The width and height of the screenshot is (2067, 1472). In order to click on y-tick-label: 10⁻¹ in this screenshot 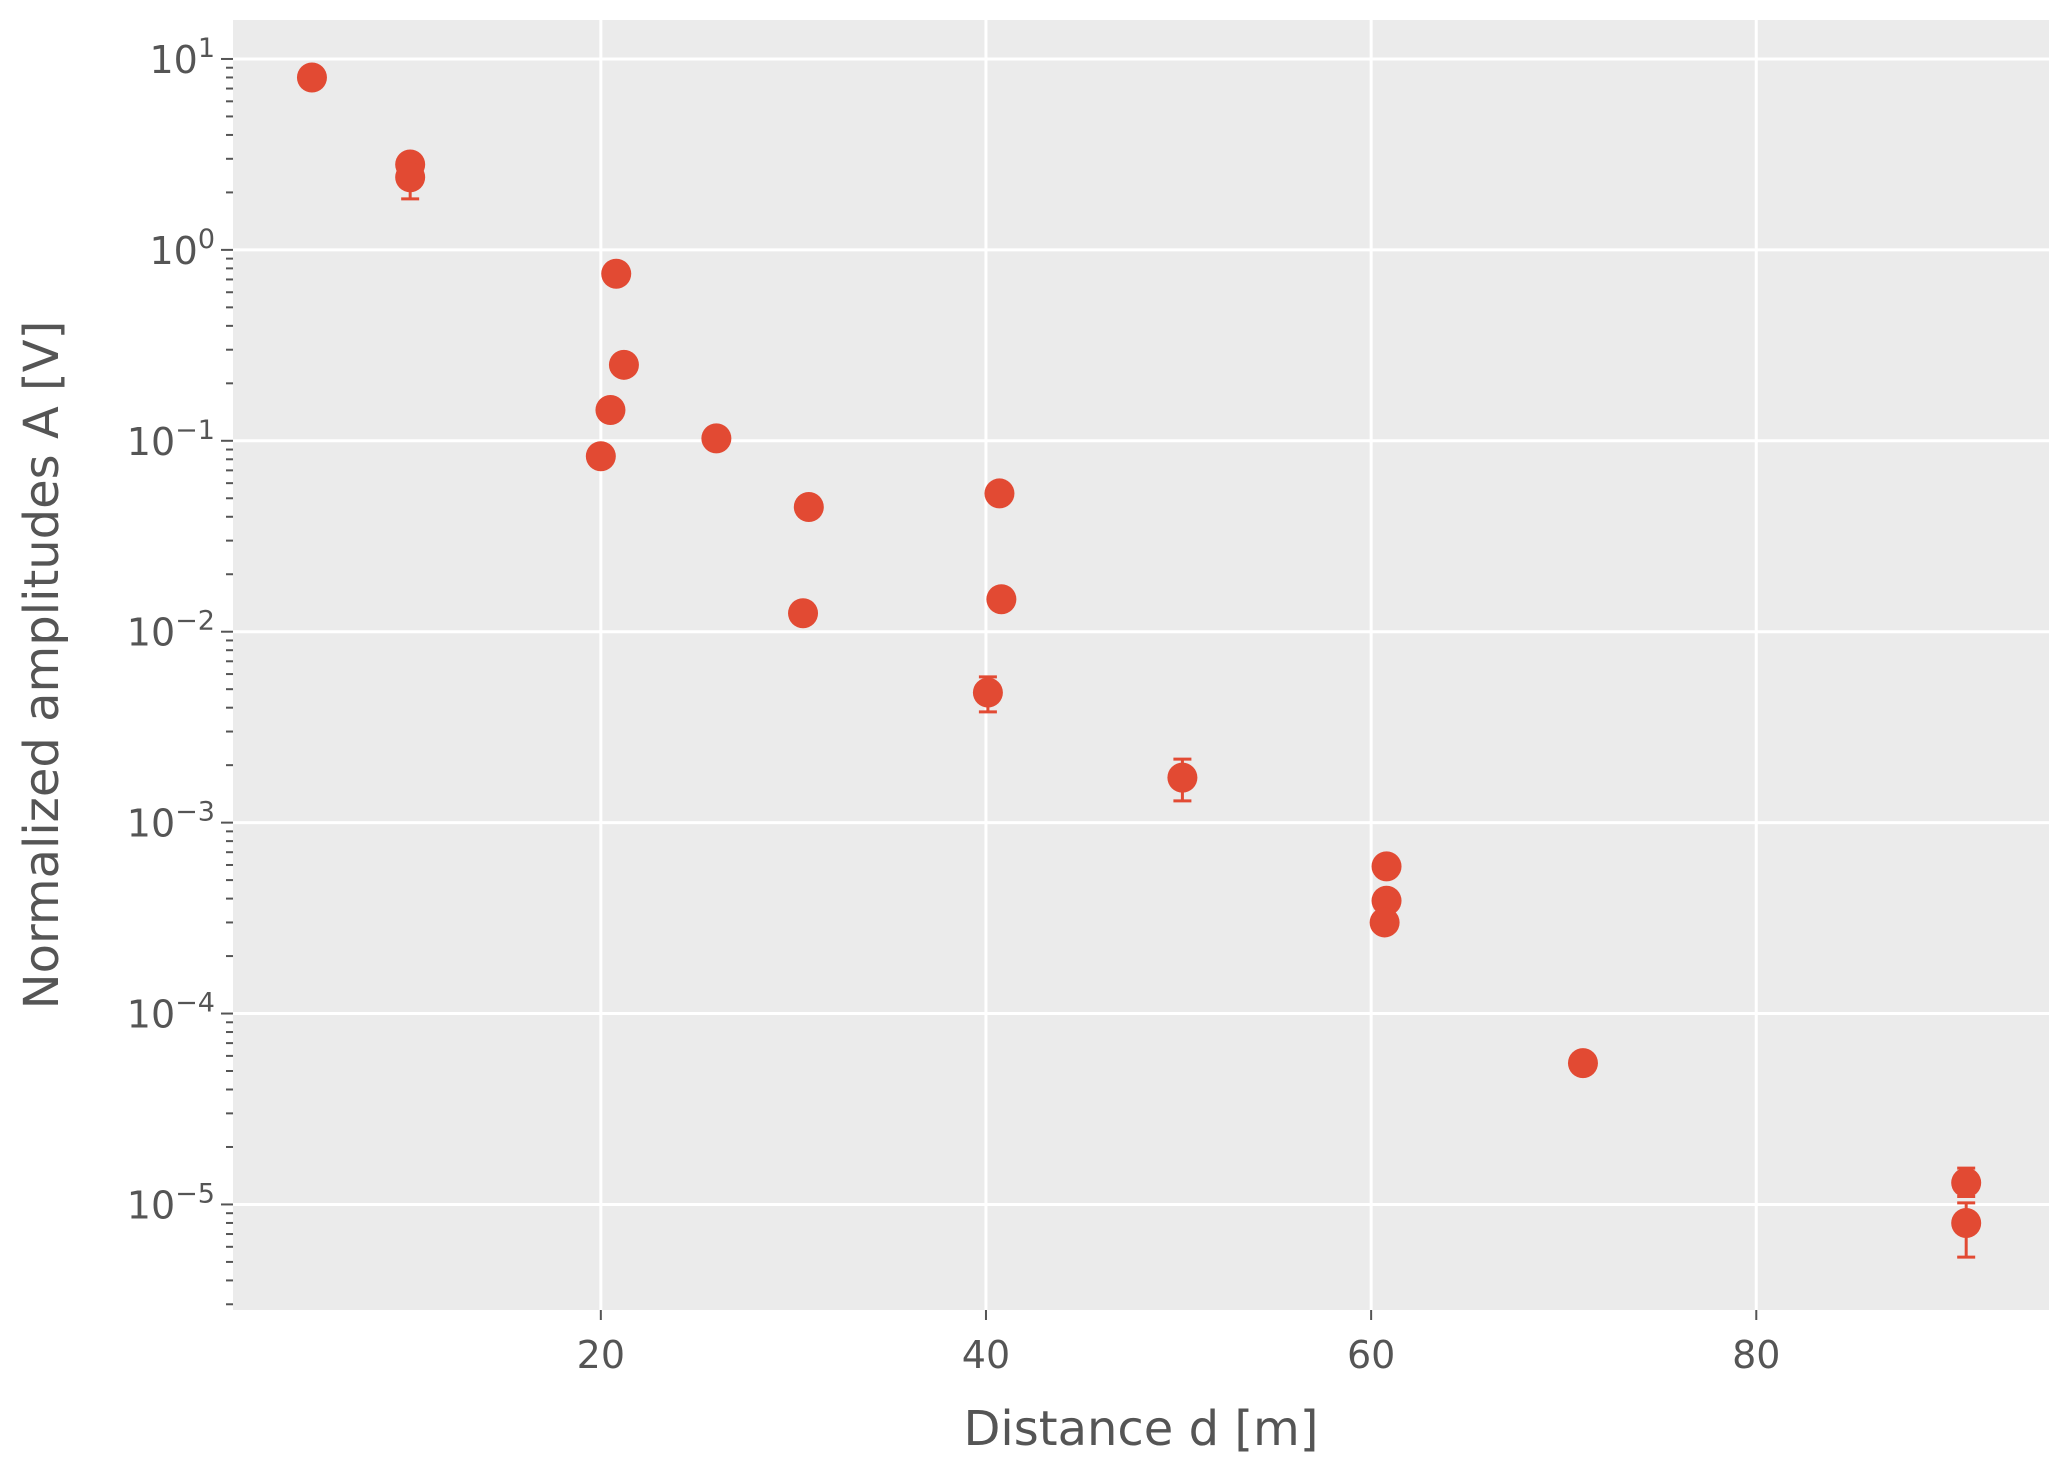, I will do `click(171, 439)`.